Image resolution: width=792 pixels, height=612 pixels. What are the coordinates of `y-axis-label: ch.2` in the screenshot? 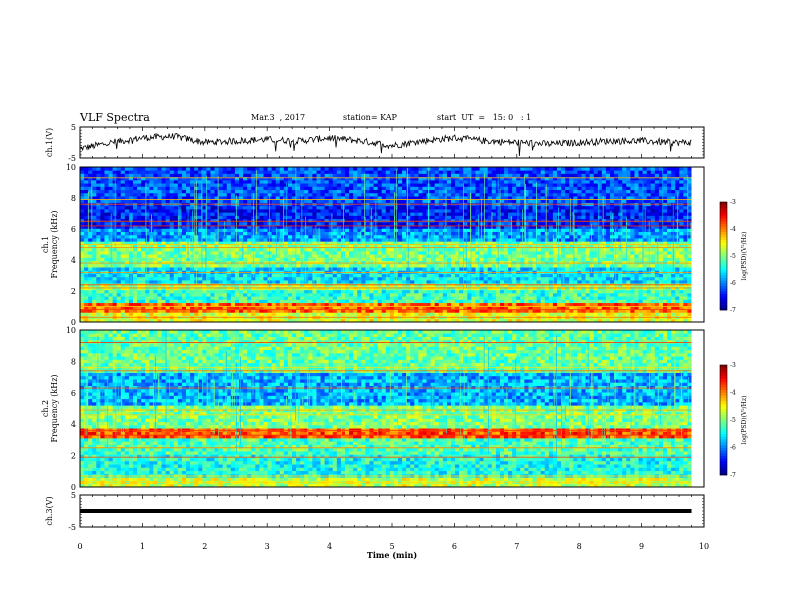 It's located at (45, 408).